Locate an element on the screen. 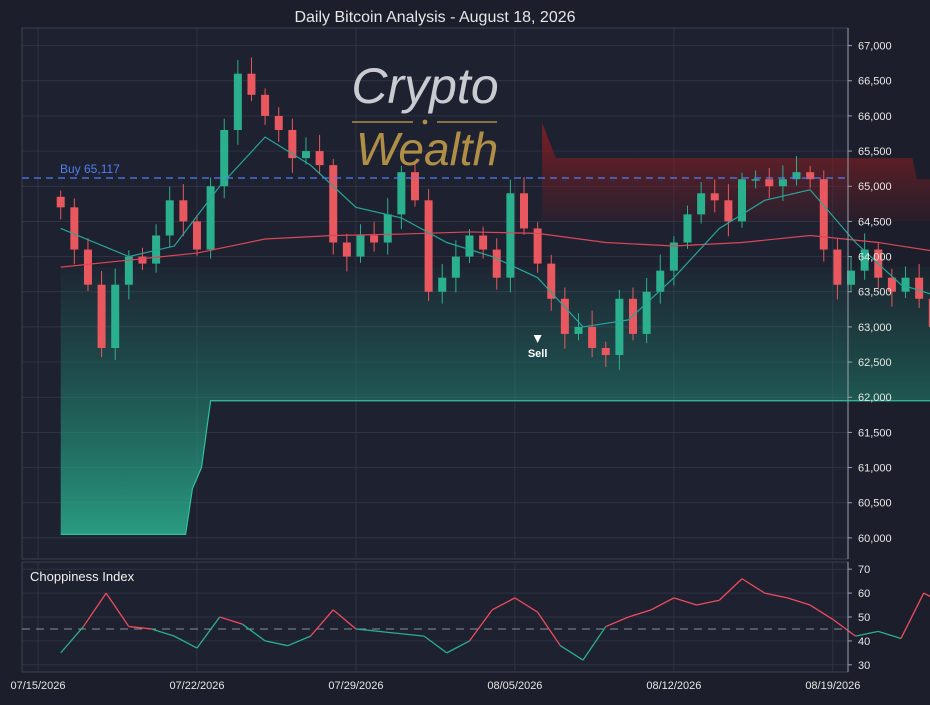 This screenshot has height=705, width=930. price-tick-label: 63,000 is located at coordinates (875, 328).